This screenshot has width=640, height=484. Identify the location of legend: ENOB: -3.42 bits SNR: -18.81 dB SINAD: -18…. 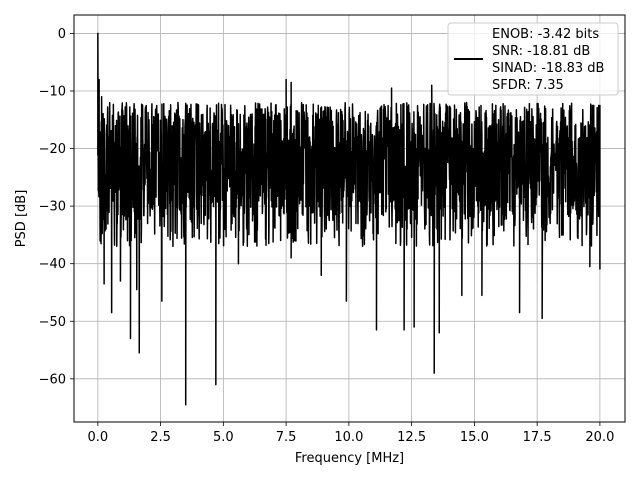
(533, 59).